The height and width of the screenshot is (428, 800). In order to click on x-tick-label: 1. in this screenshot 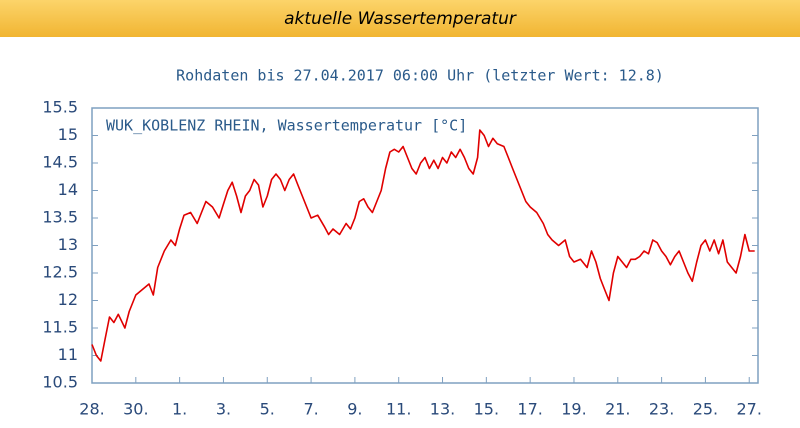, I will do `click(179, 409)`.